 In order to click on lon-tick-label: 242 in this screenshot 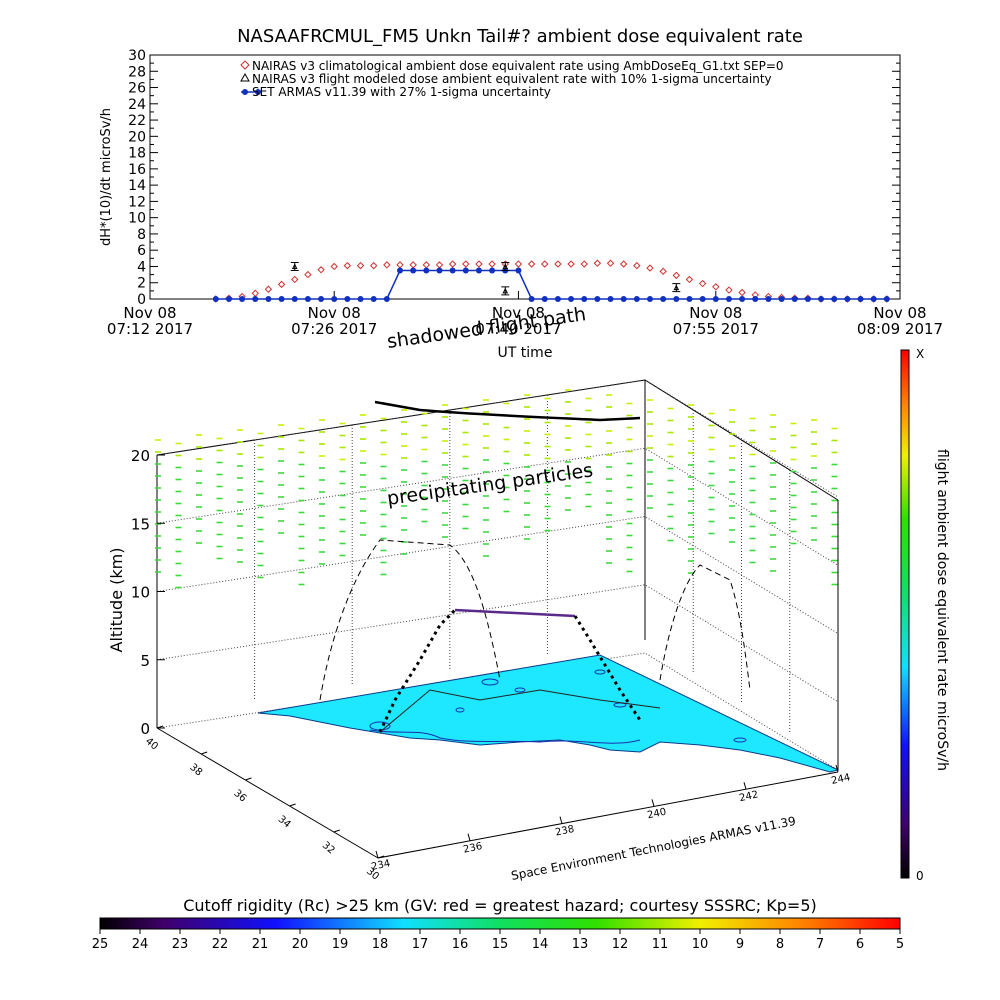, I will do `click(748, 796)`.